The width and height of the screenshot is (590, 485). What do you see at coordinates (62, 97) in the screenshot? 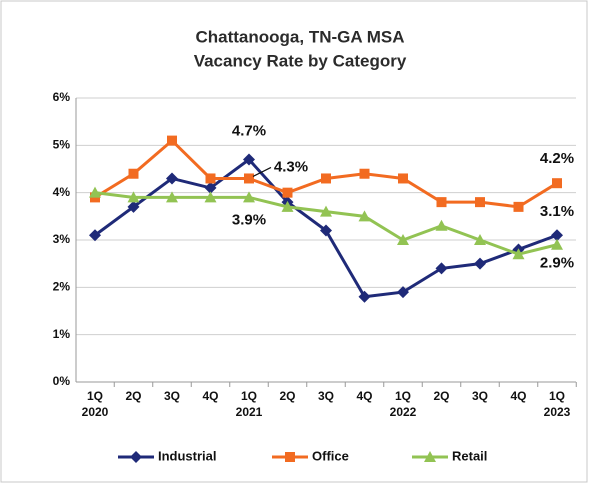
I see `y-tick-label: 6%` at bounding box center [62, 97].